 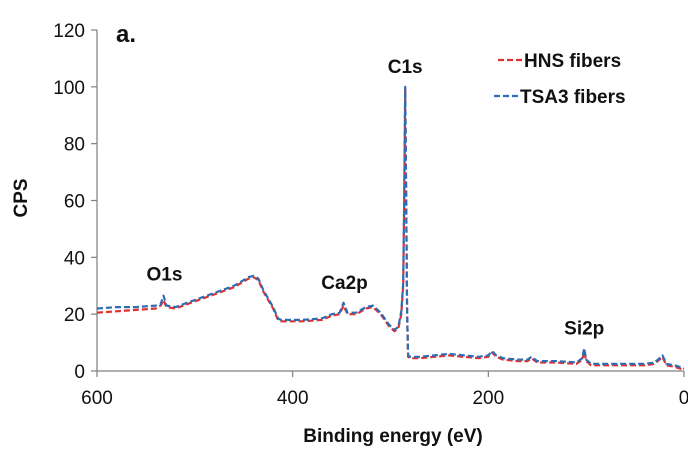 I want to click on y-tick-label: 0, so click(x=79, y=372).